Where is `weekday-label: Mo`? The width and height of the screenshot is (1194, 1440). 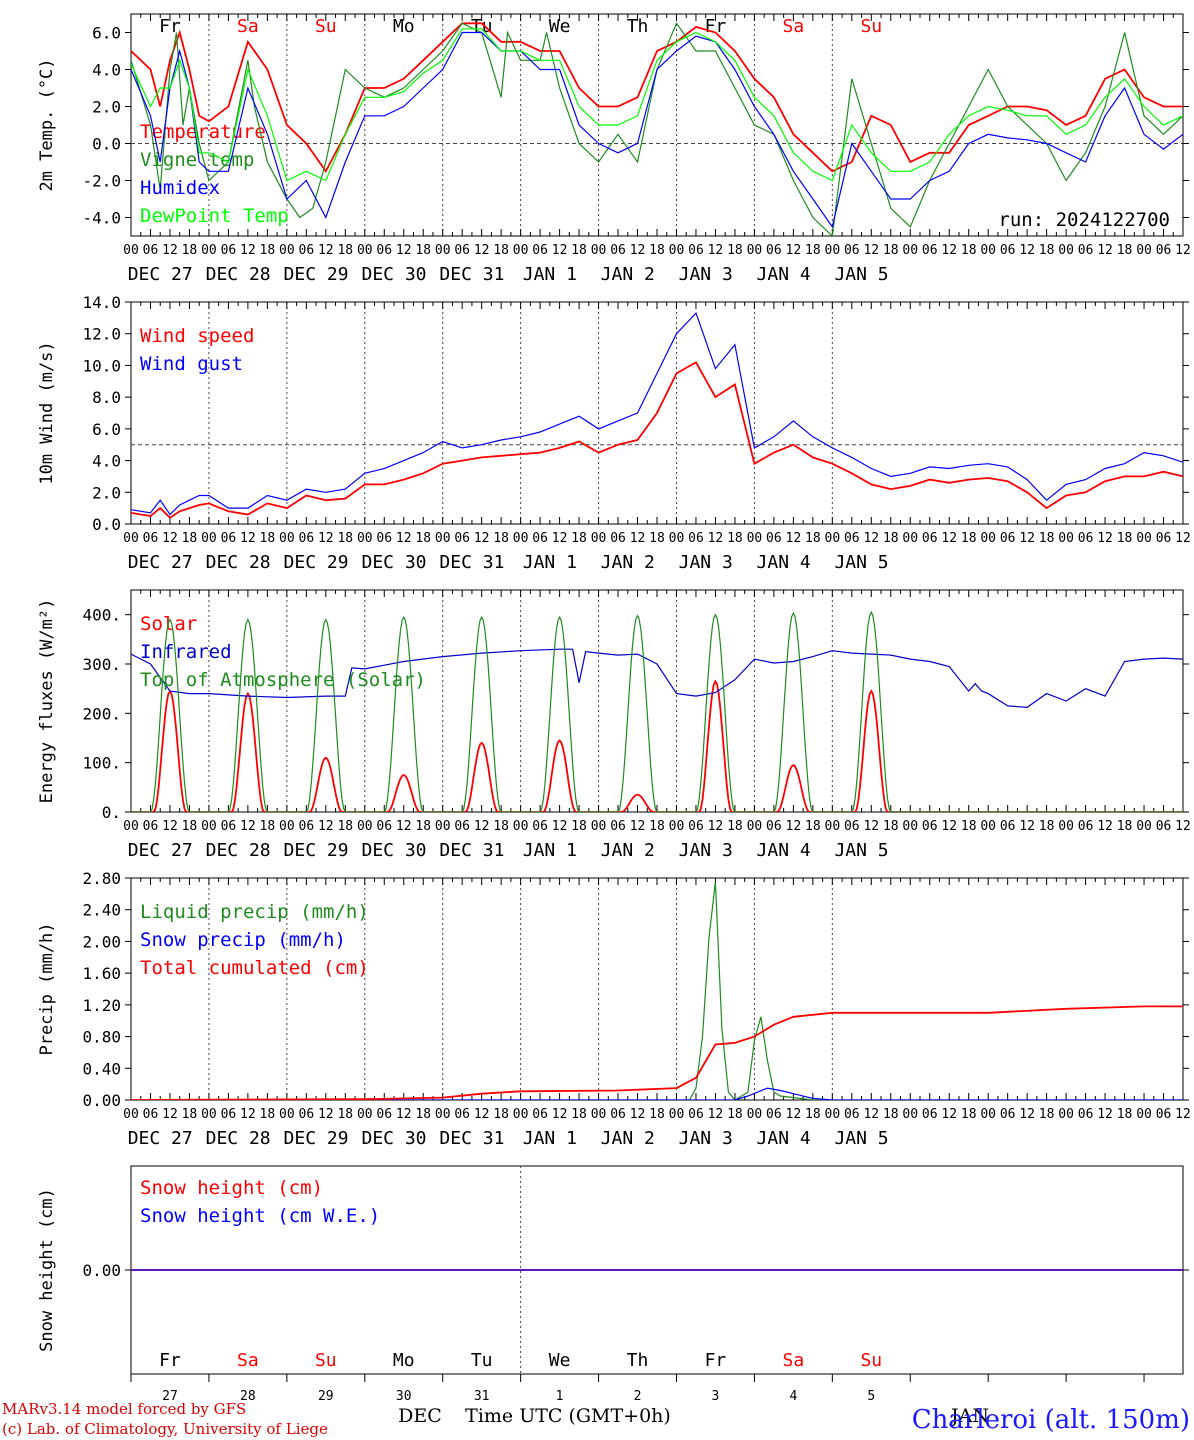 weekday-label: Mo is located at coordinates (404, 1360).